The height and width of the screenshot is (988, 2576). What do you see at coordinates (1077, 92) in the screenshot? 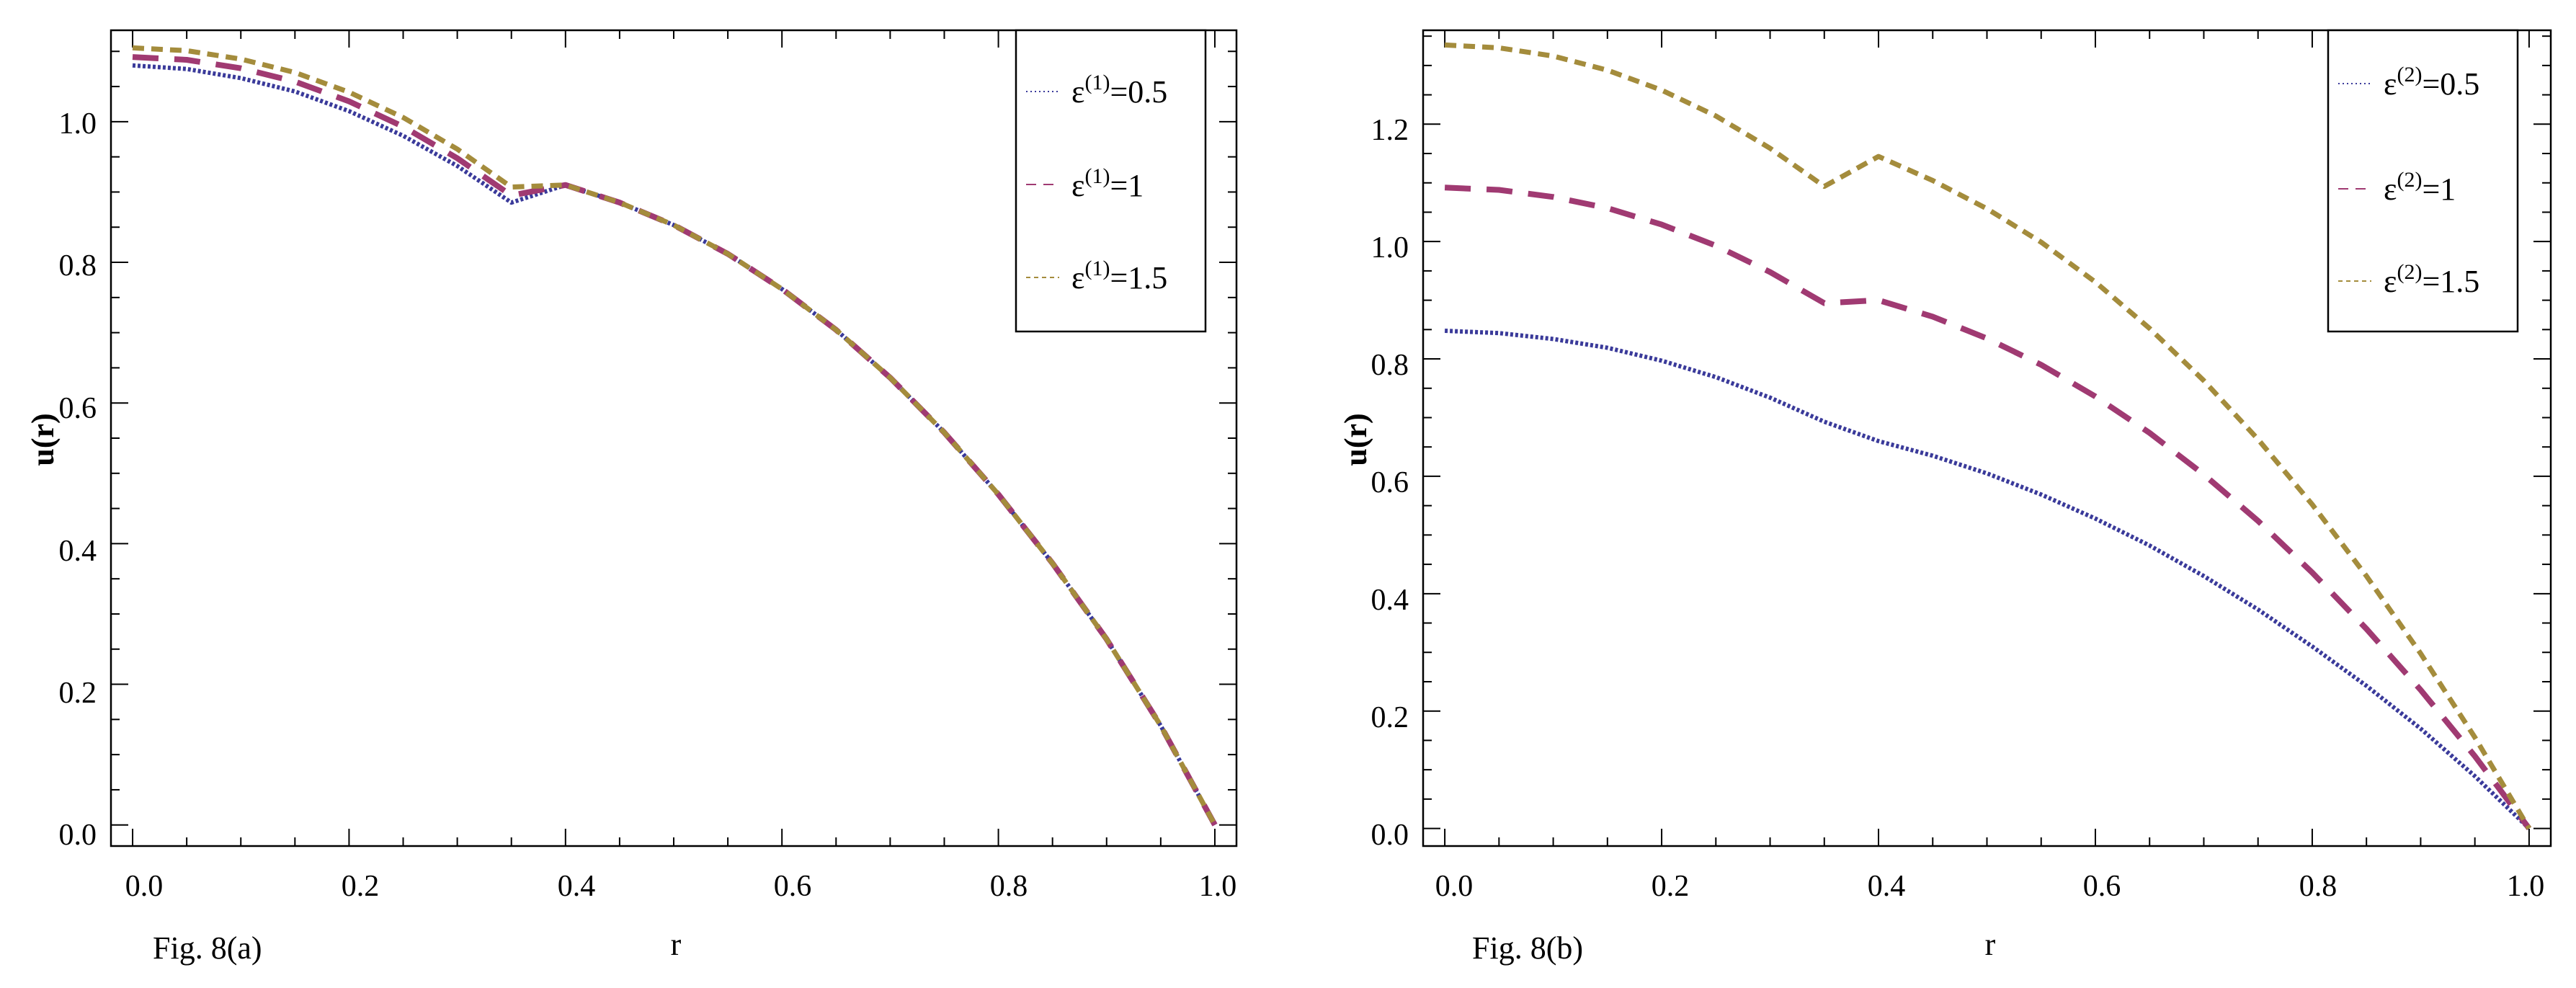
I see `panel-a-legend-epsilon-0: ε` at bounding box center [1077, 92].